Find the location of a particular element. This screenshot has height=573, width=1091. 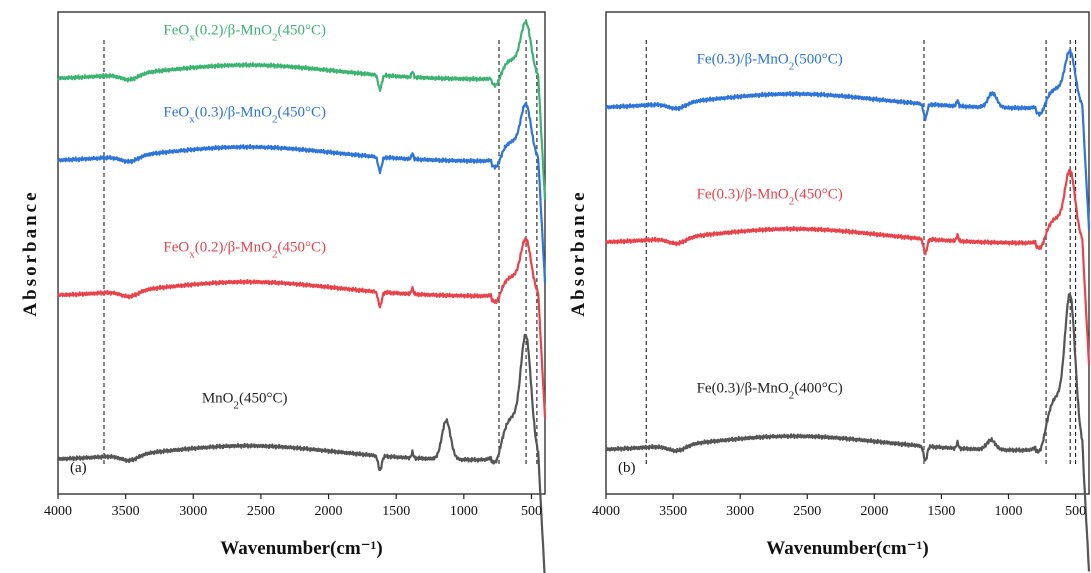

panel-letter: (b) is located at coordinates (627, 468).